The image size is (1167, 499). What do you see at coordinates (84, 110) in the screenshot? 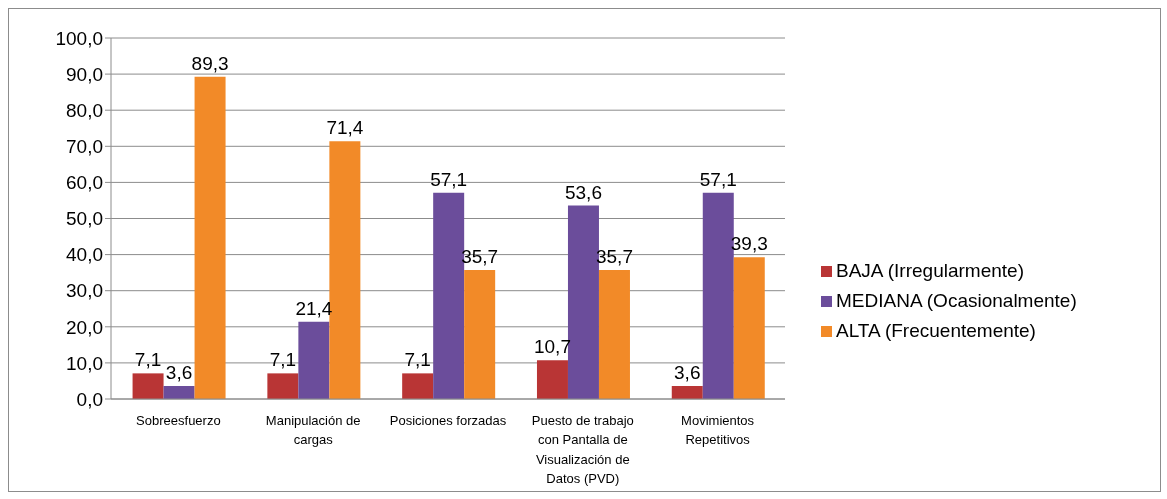
I see `y-tick-label: 80,0` at bounding box center [84, 110].